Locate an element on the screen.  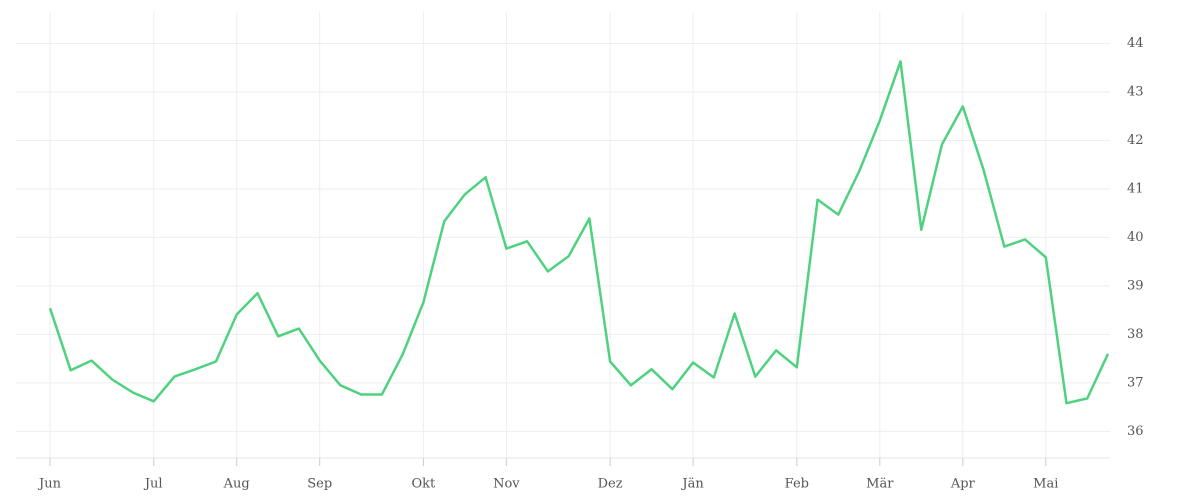
y-tick-label: 41 is located at coordinates (1135, 188).